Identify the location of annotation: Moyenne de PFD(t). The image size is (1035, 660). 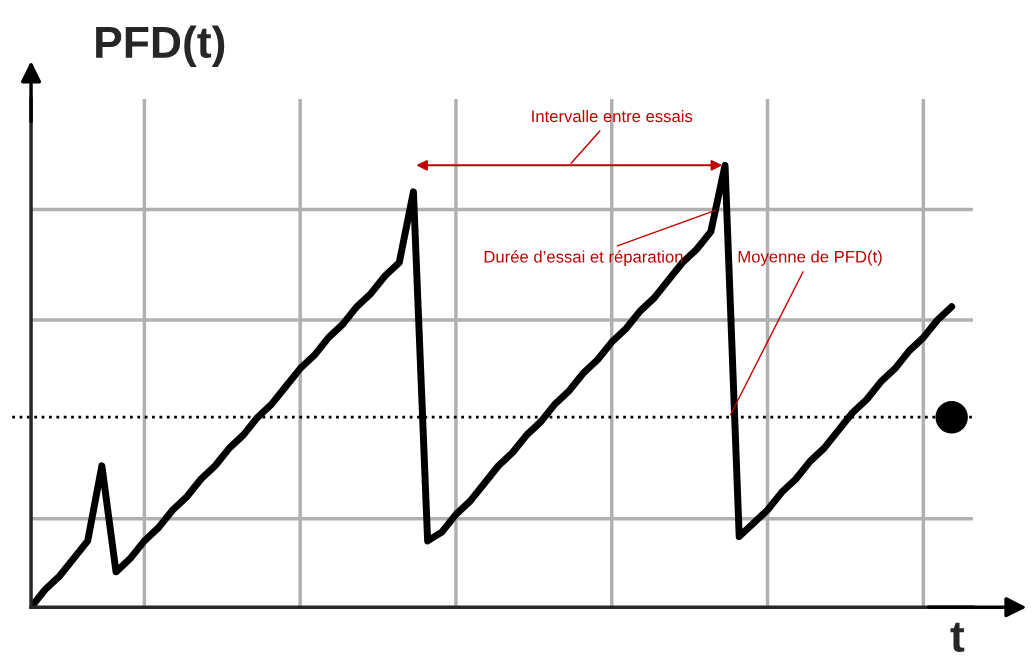
(810, 258).